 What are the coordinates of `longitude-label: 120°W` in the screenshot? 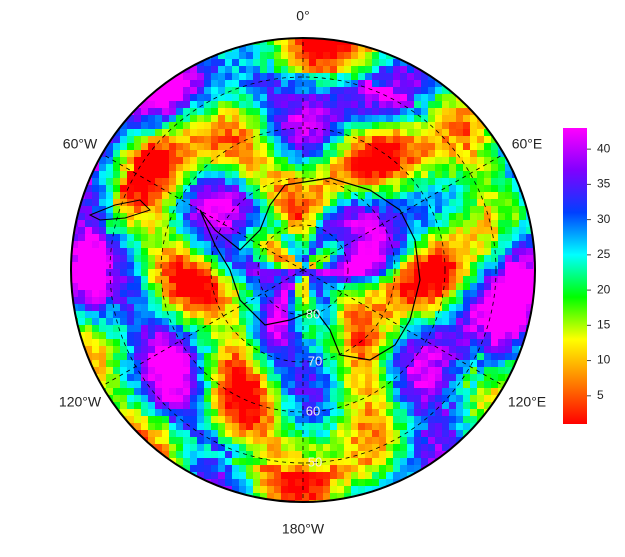 It's located at (80, 402).